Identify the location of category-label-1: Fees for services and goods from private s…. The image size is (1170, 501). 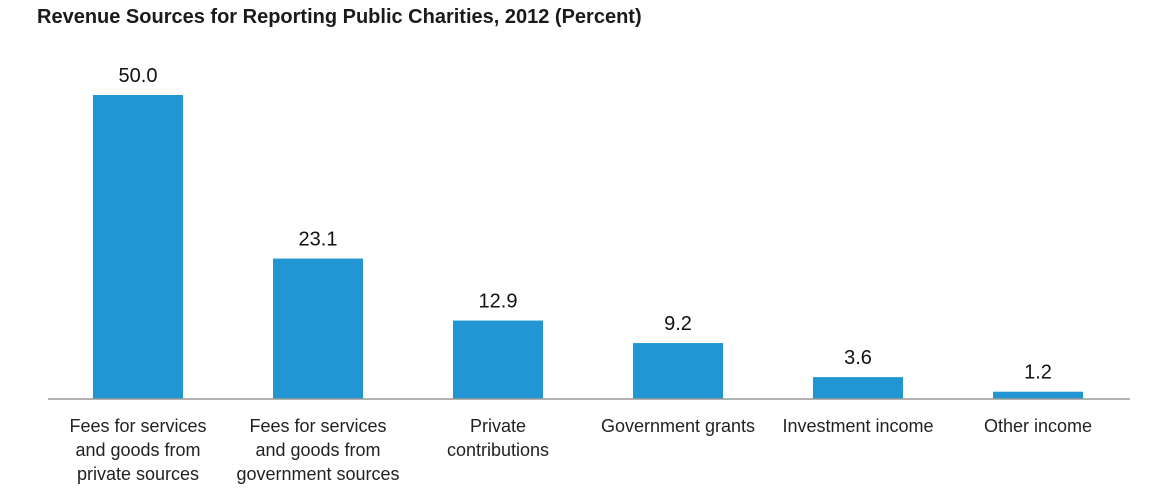
(137, 450).